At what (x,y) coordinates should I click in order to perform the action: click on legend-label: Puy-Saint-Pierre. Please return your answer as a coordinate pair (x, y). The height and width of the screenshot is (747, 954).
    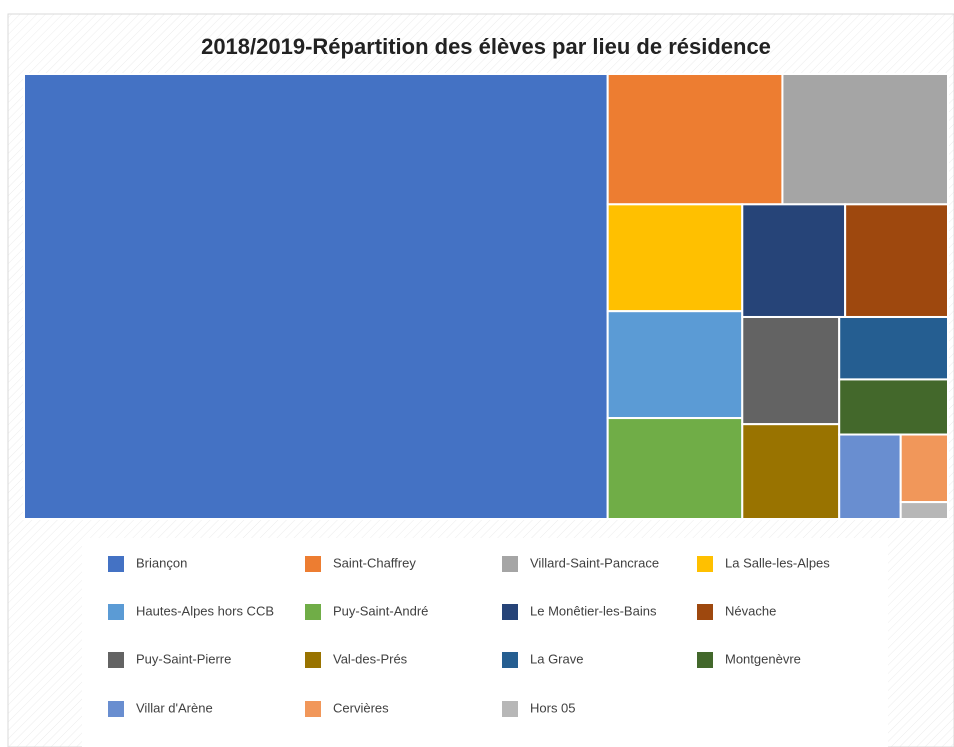
    Looking at the image, I should click on (183, 658).